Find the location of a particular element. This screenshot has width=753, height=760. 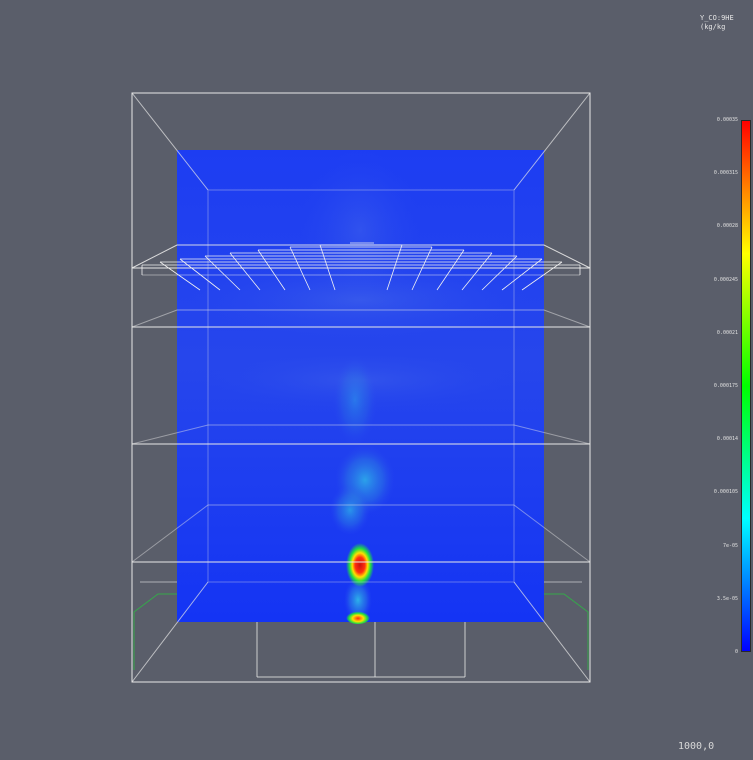

plume-core is located at coordinates (360, 565).